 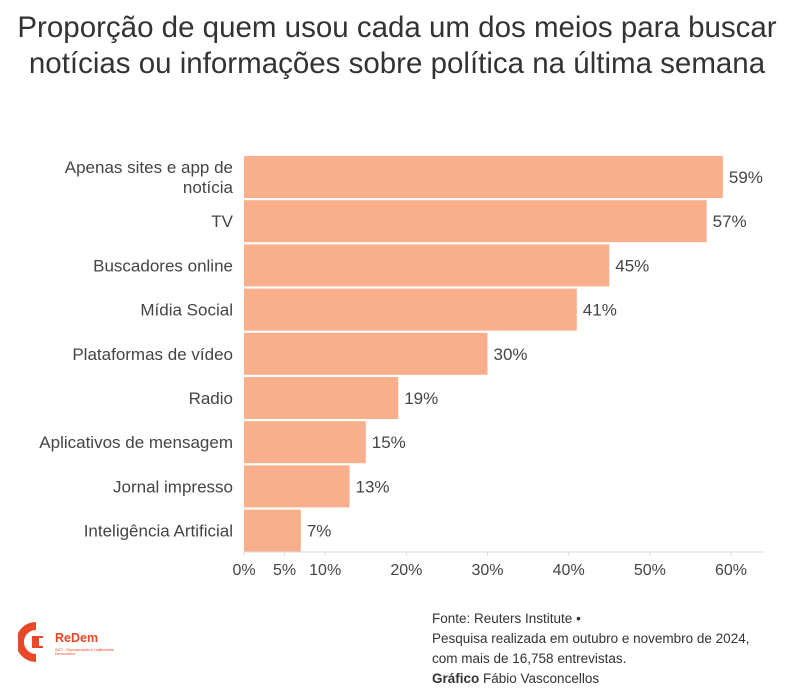 What do you see at coordinates (136, 442) in the screenshot?
I see `category-label: Aplicativos de mensagem` at bounding box center [136, 442].